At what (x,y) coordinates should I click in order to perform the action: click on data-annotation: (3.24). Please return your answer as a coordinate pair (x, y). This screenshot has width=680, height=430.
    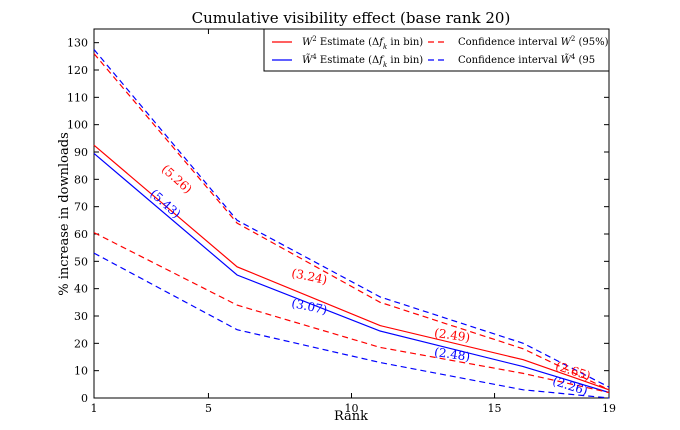
    Looking at the image, I should click on (309, 276).